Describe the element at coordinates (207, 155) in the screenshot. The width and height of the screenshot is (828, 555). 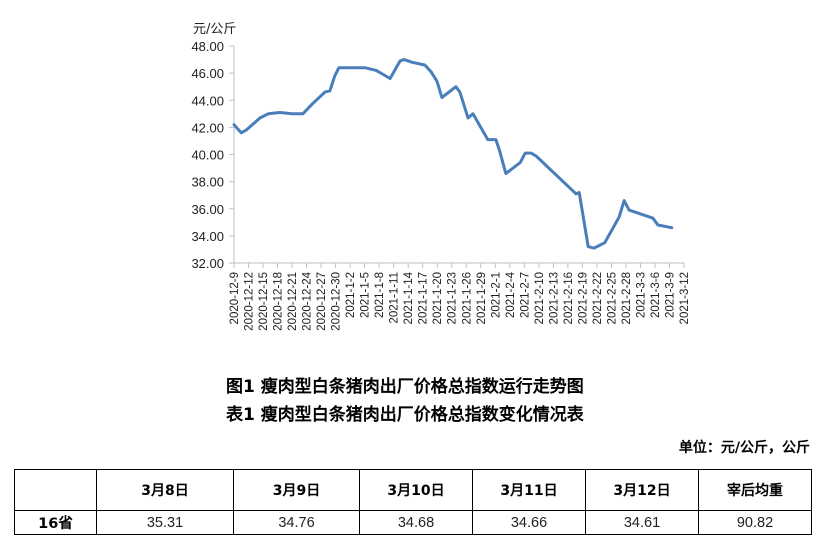
I see `y-tick-label: 40.00` at that location.